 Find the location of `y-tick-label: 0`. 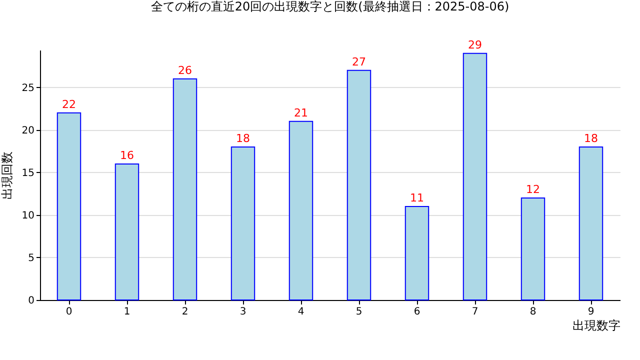

y-tick-label: 0 is located at coordinates (31, 301).